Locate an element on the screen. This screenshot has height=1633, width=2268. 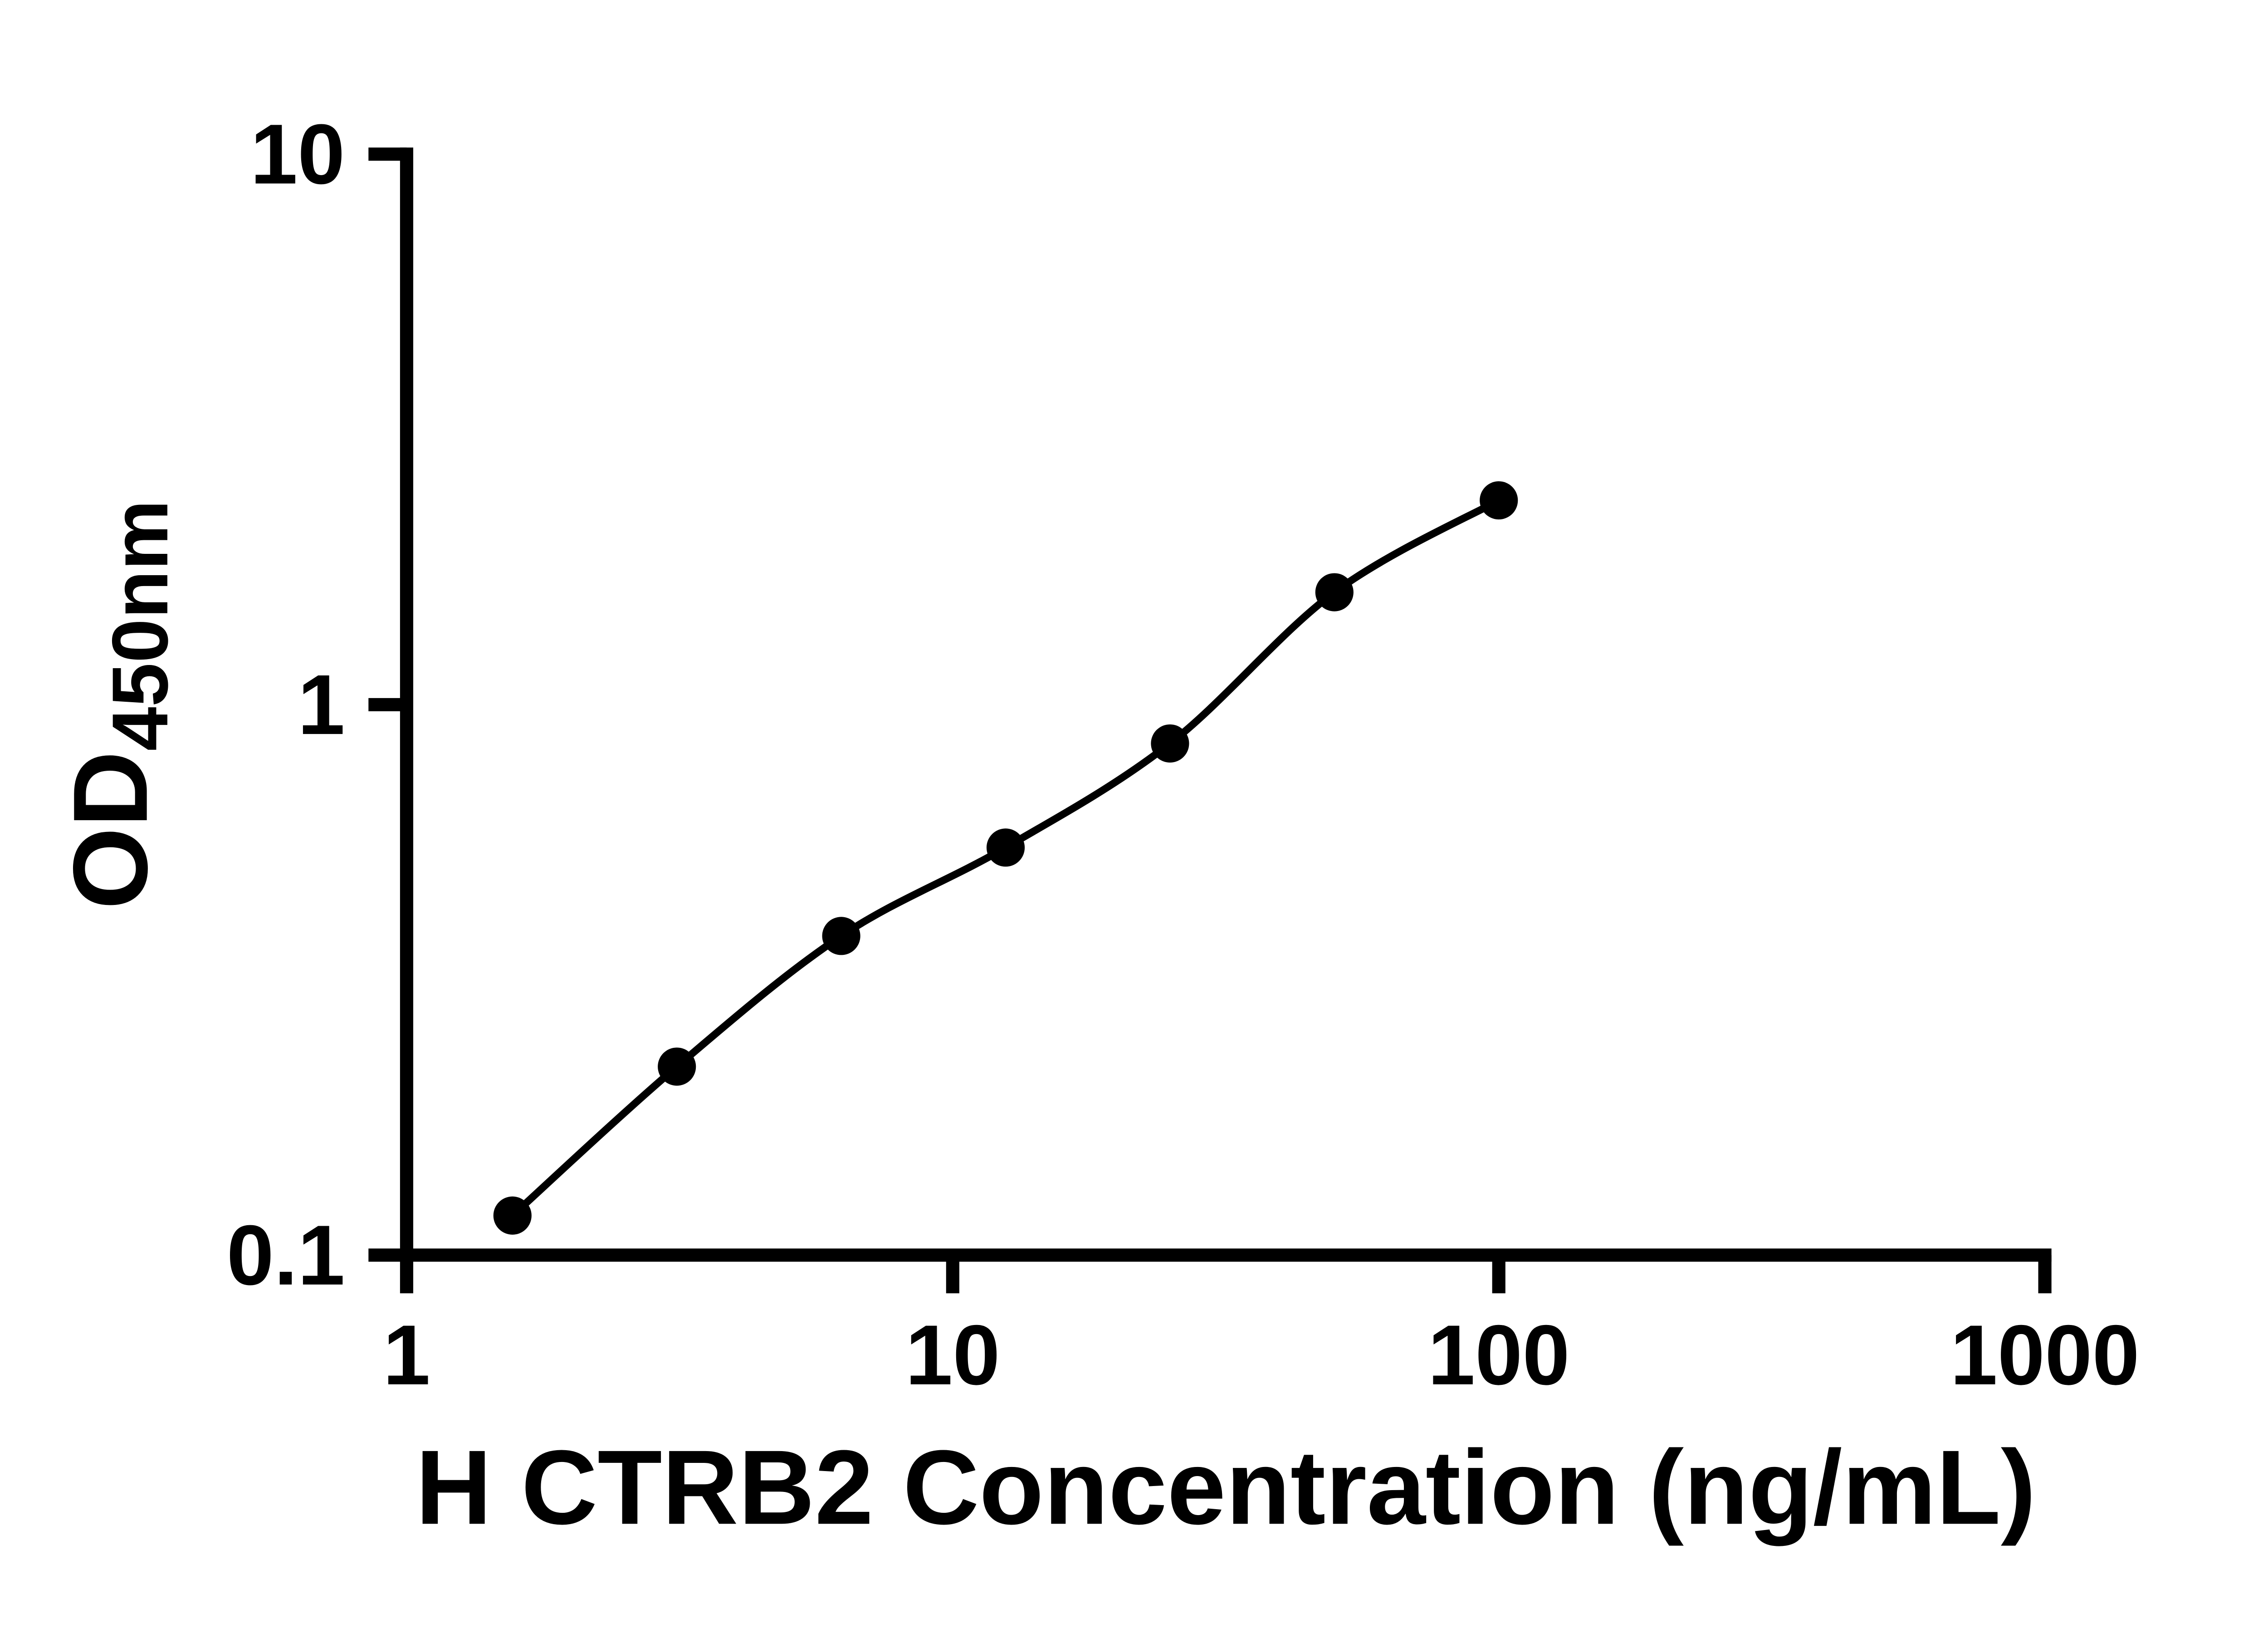
x-tick-label: 100 is located at coordinates (1499, 1355).